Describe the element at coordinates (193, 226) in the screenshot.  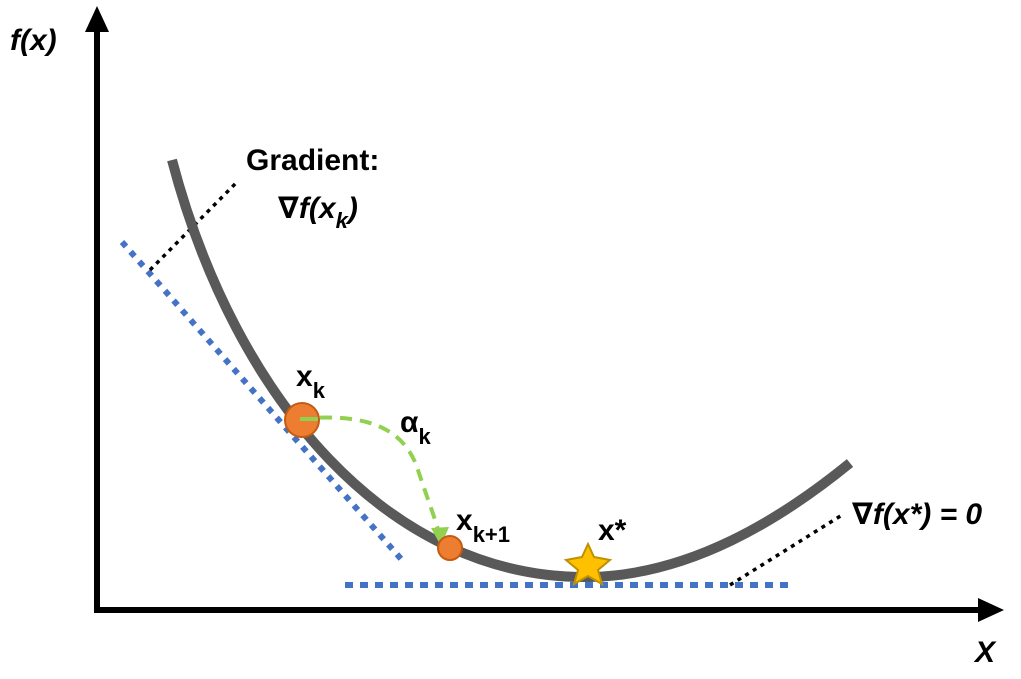
I see `gradient-leader-line` at that location.